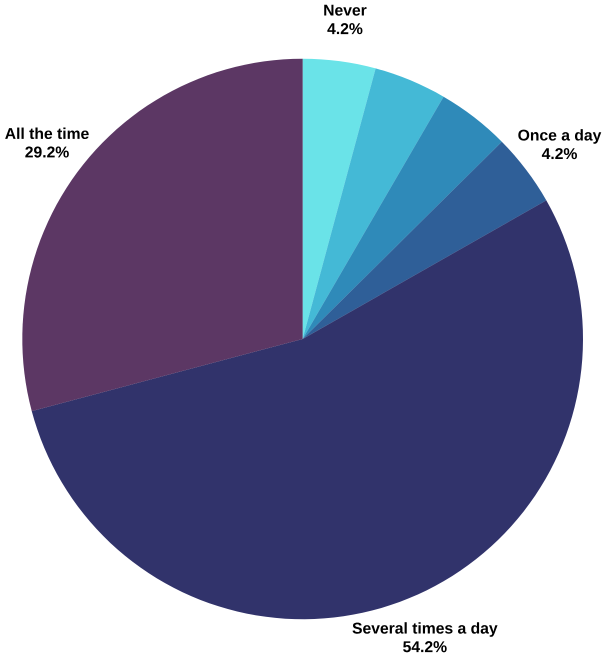 The height and width of the screenshot is (657, 606). Describe the element at coordinates (425, 646) in the screenshot. I see `data-label: 54.2%` at that location.